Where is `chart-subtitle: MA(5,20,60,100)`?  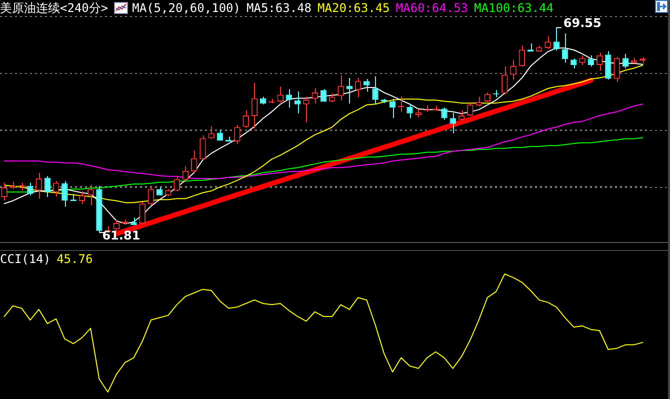 chart-subtitle: MA(5,20,60,100) is located at coordinates (186, 8).